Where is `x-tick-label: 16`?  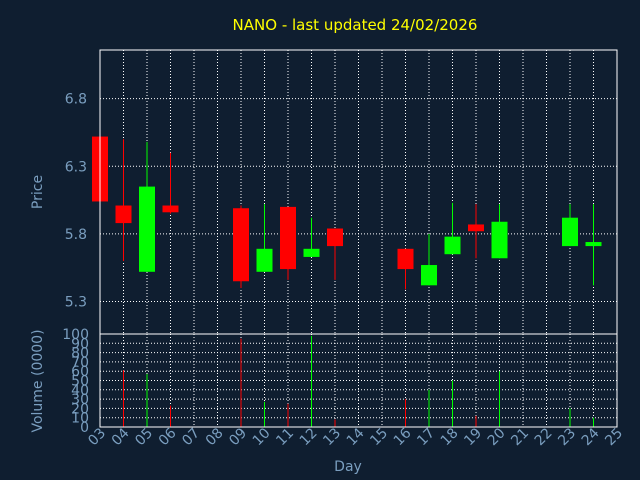
x-tick-label: 16 is located at coordinates (403, 437).